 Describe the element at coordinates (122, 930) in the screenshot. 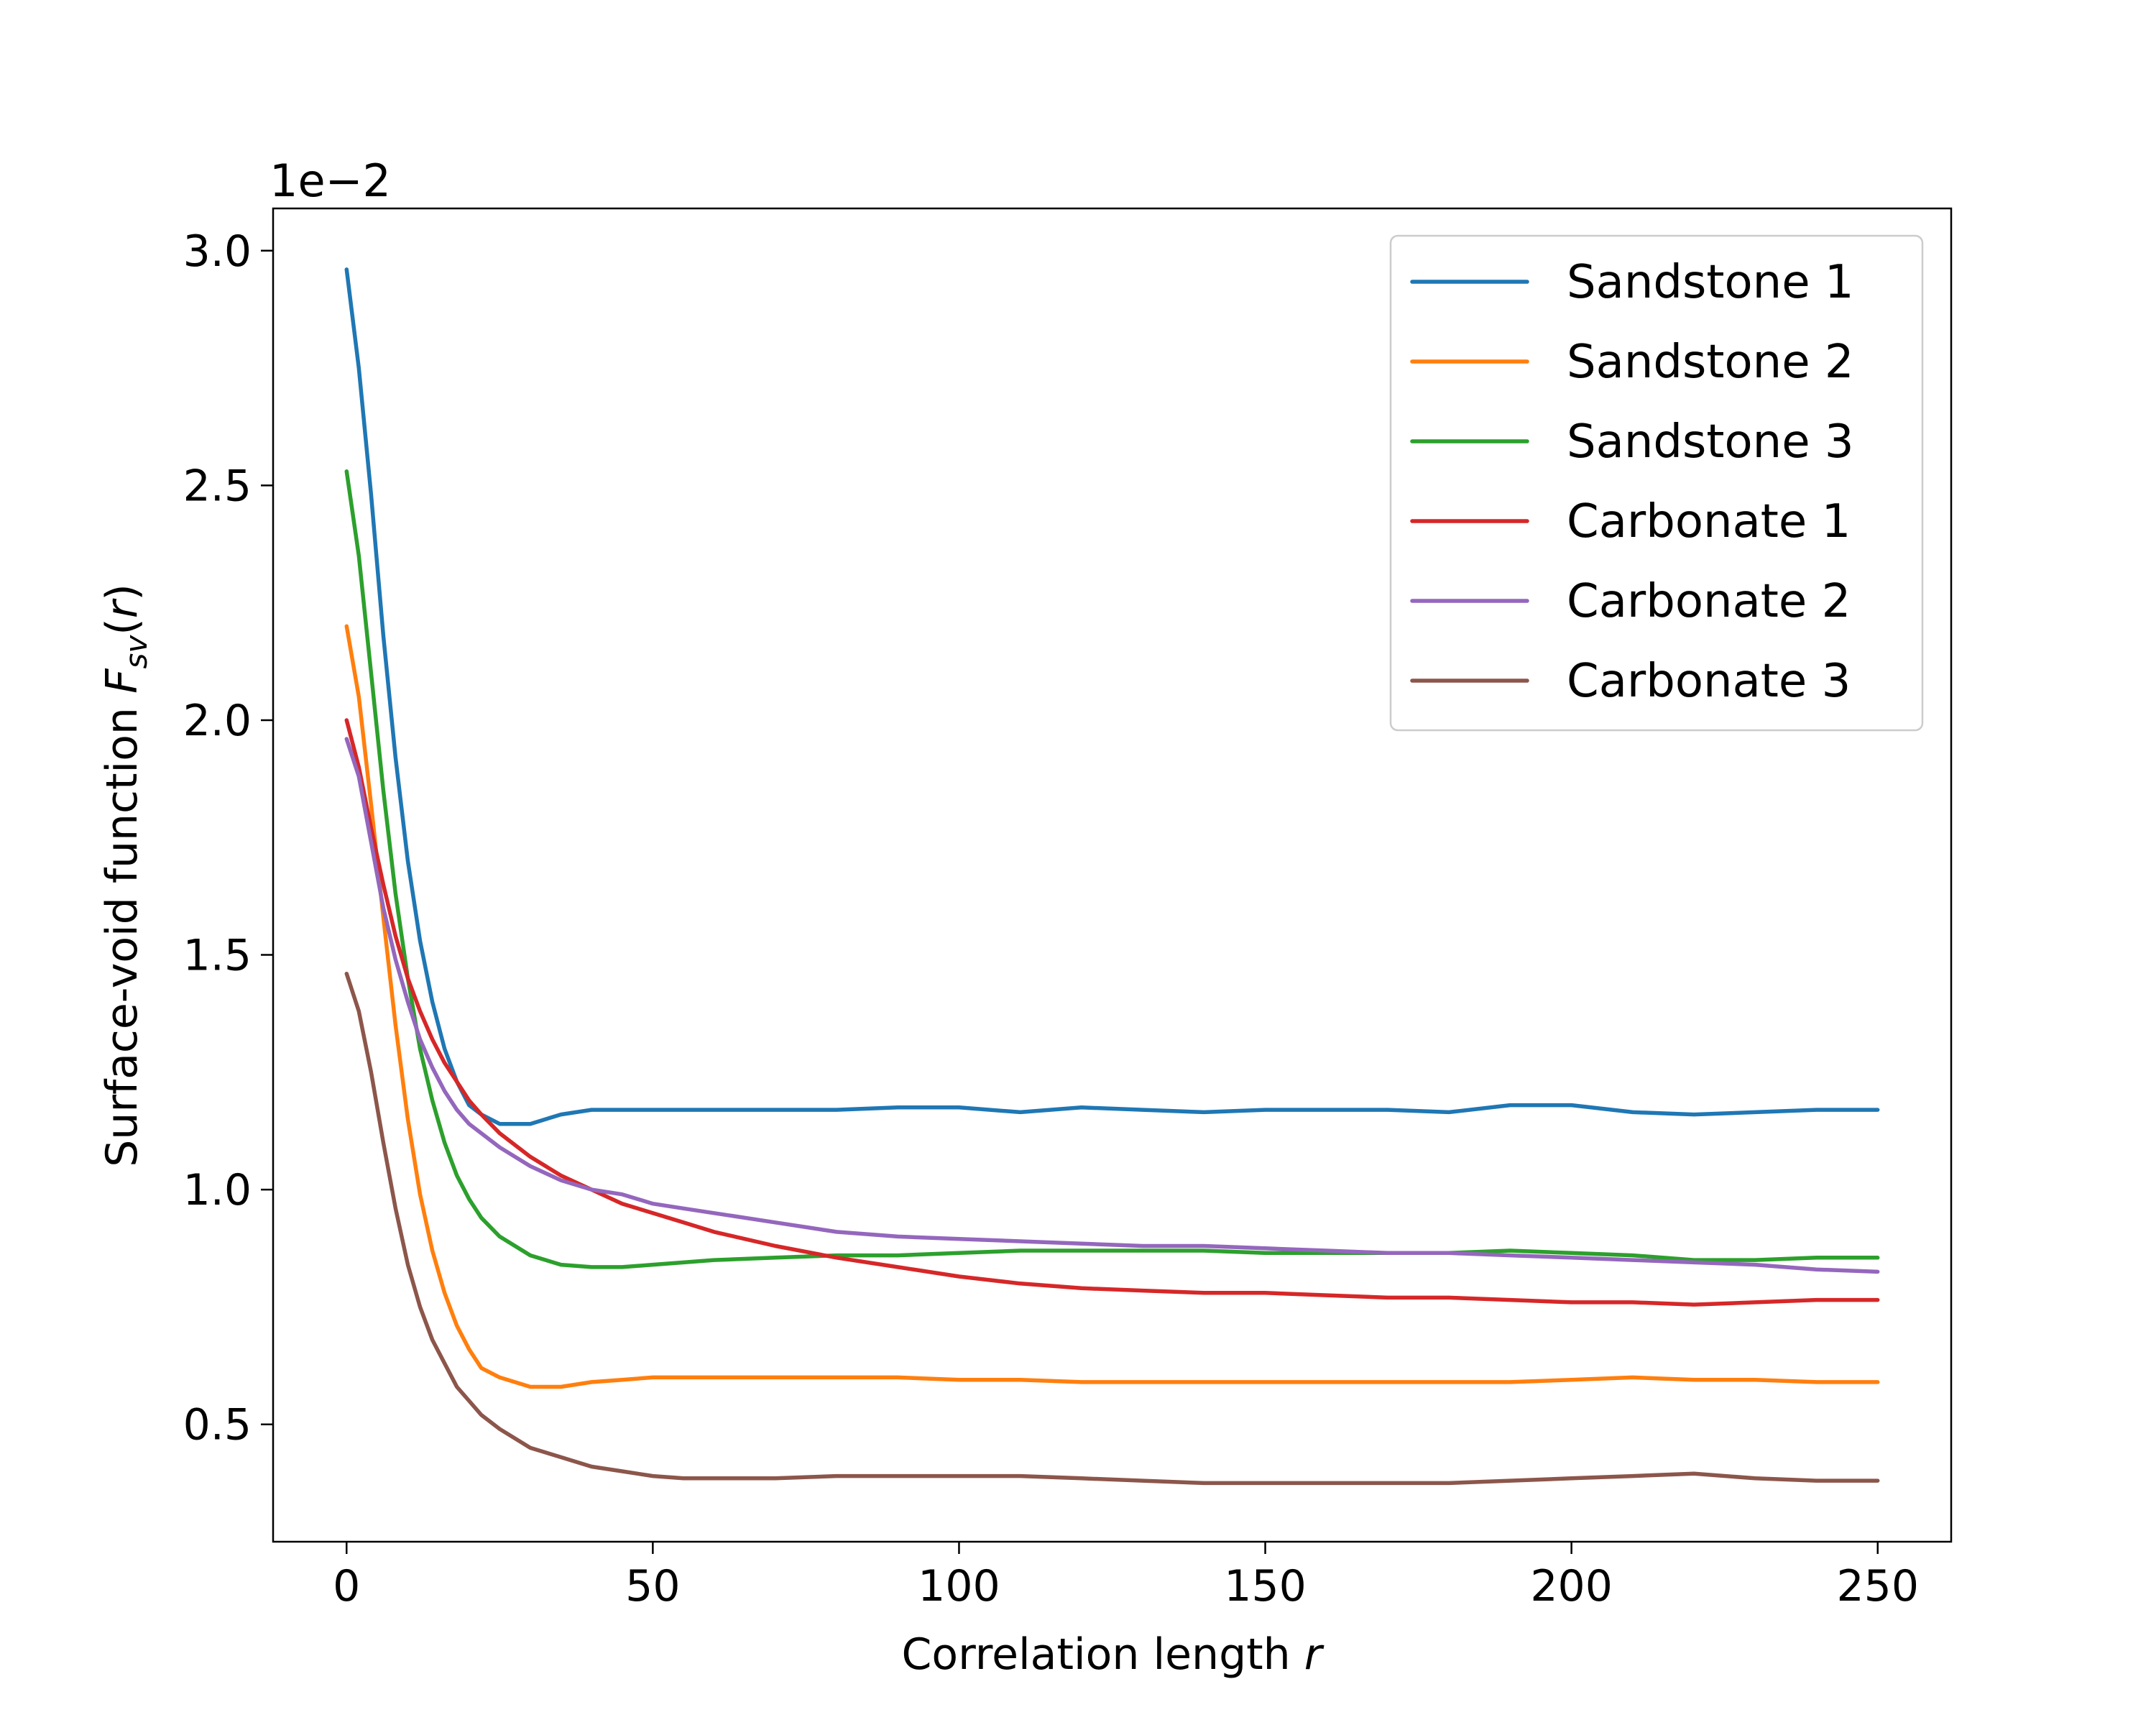

I see `y-axis-label-main: Surface-void function` at that location.